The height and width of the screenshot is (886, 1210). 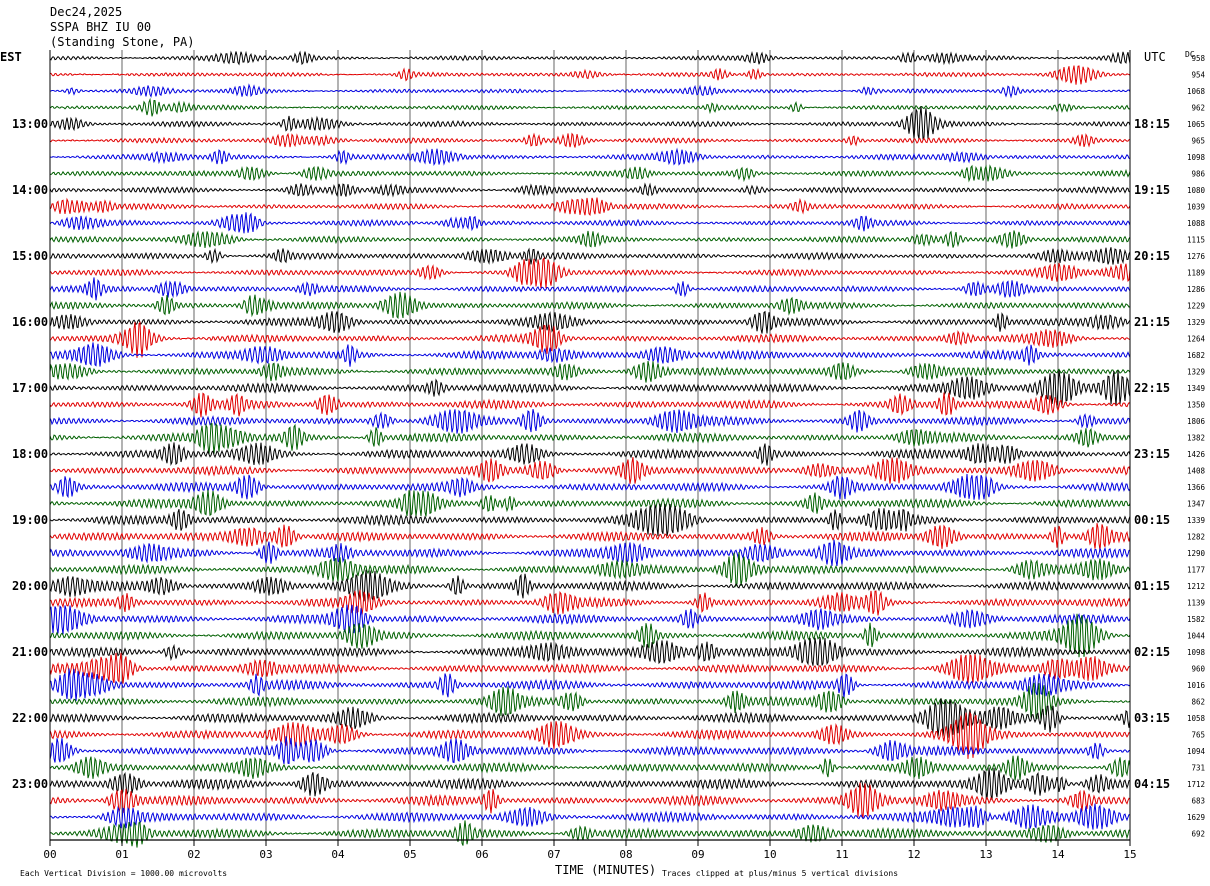 I want to click on est-label-2000: 20:00, so click(x=30, y=586).